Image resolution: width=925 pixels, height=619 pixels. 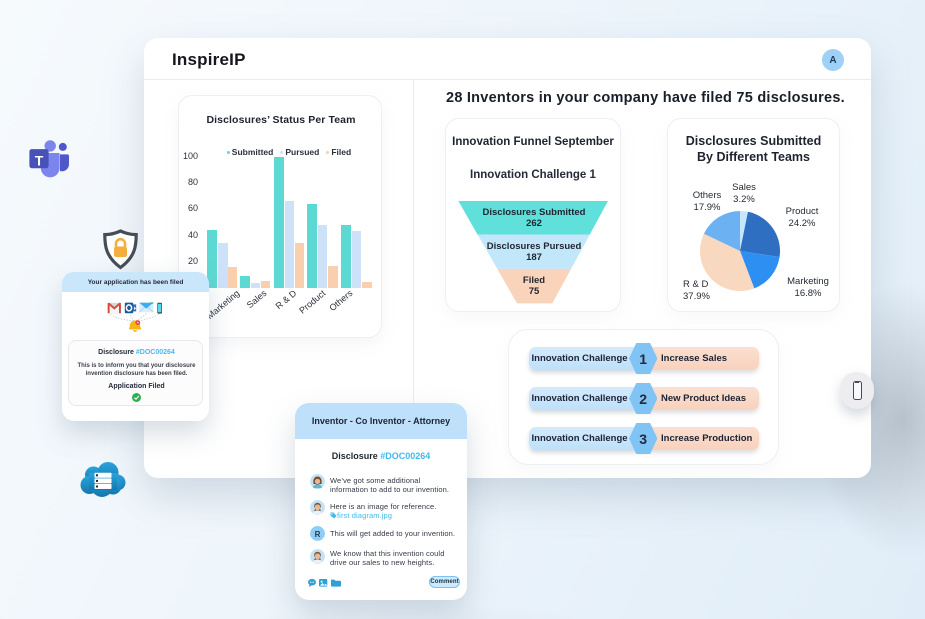 What do you see at coordinates (318, 534) in the screenshot?
I see `svg-text: R` at bounding box center [318, 534].